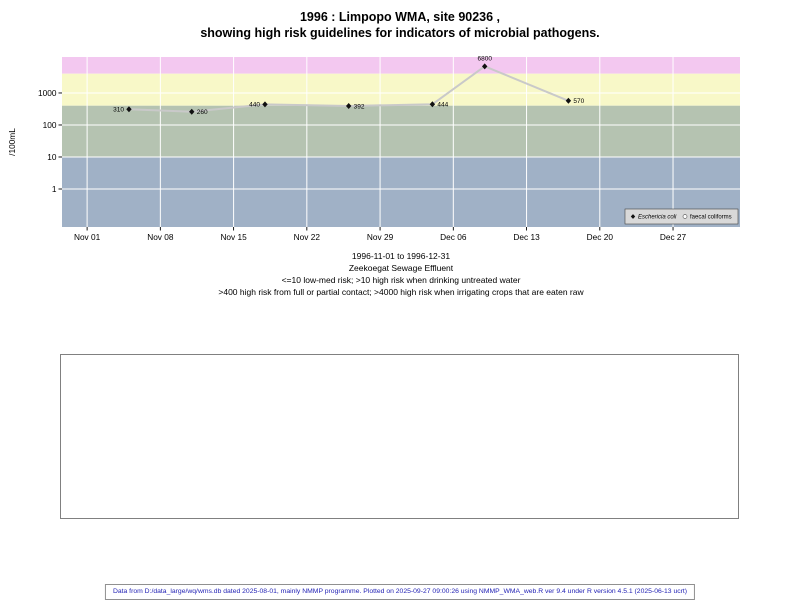 The width and height of the screenshot is (800, 600). I want to click on x-tick-label: Nov 15, so click(233, 237).